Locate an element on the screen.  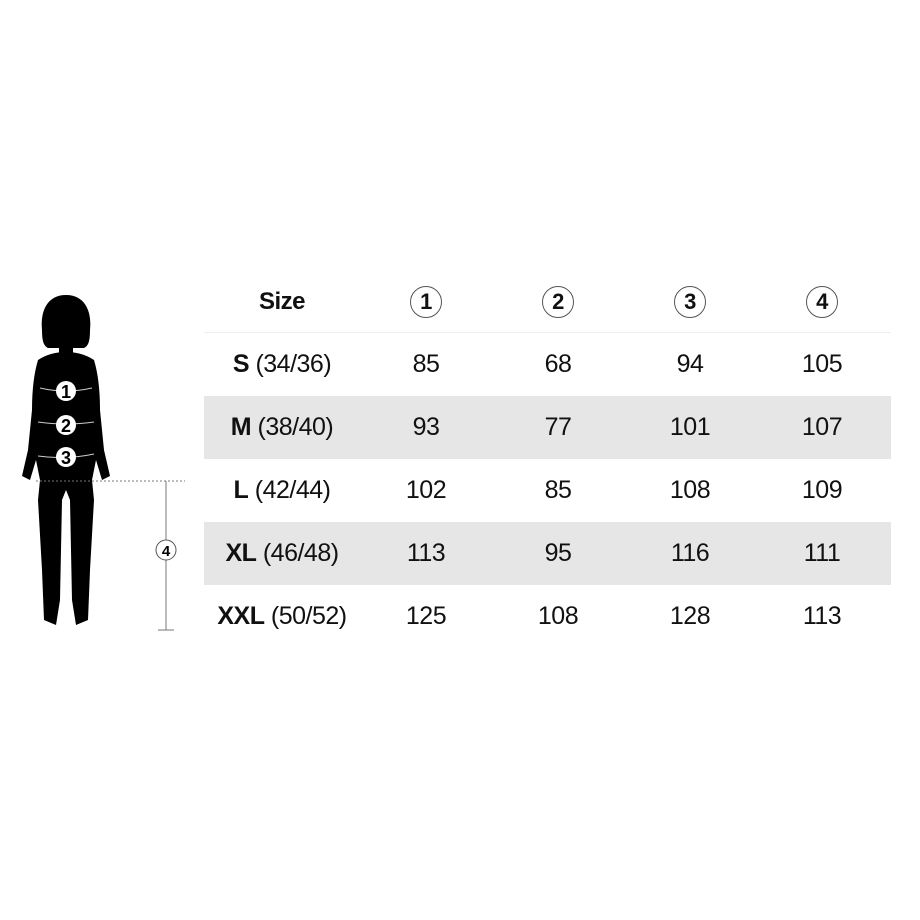
measurement-2: 108 is located at coordinates (558, 616).